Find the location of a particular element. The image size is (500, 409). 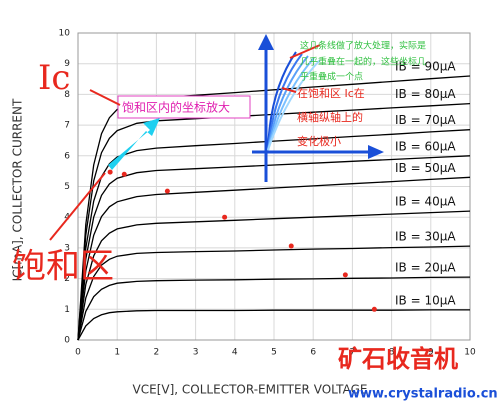

y-tick-label: 7 is located at coordinates (67, 126).